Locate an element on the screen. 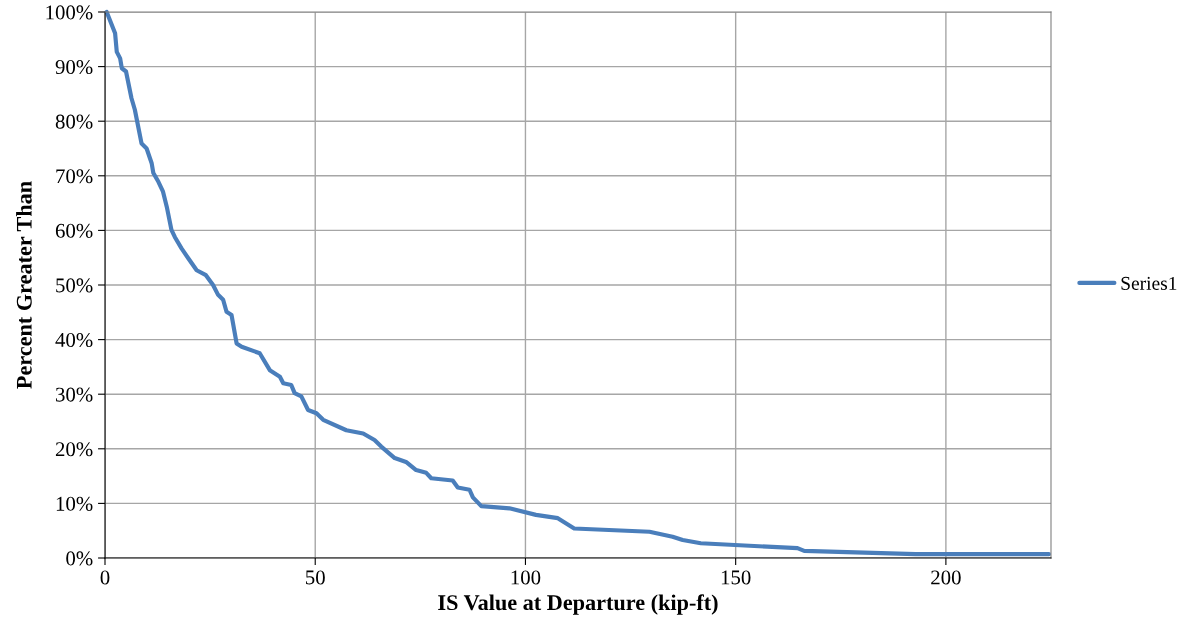  legend-label: Series1 is located at coordinates (1149, 283).